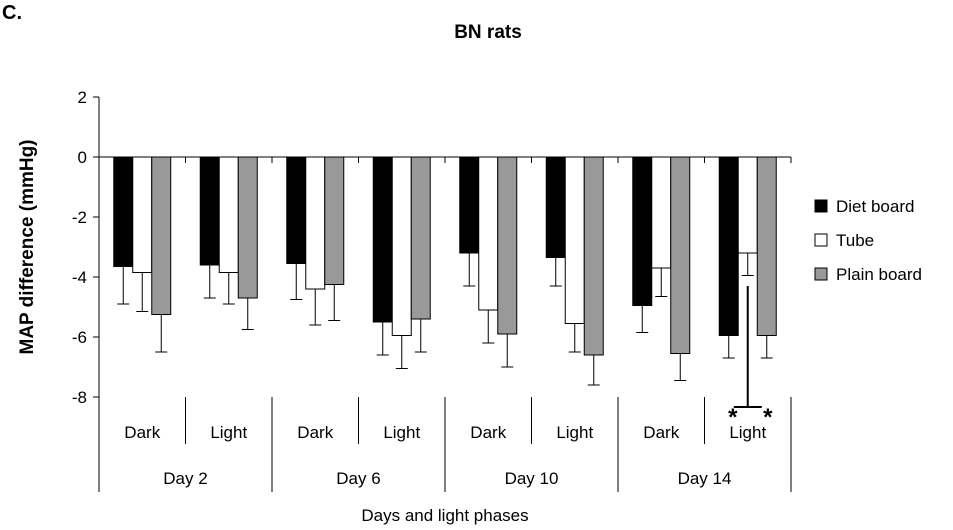  I want to click on legend-label-tube: Tube, so click(855, 240).